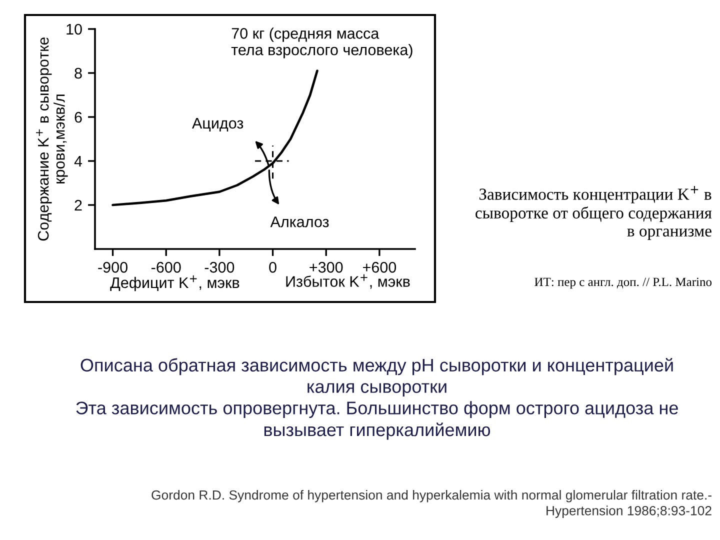 This screenshot has width=720, height=540. Describe the element at coordinates (377, 399) in the screenshot. I see `text: Описана обратная зависимость между pH сыворотки и концентрацией калия сыворотки Эта зависимость опровергнута. Большинство форм острого ацидоза не вызывает гиперкалийемию` at that location.